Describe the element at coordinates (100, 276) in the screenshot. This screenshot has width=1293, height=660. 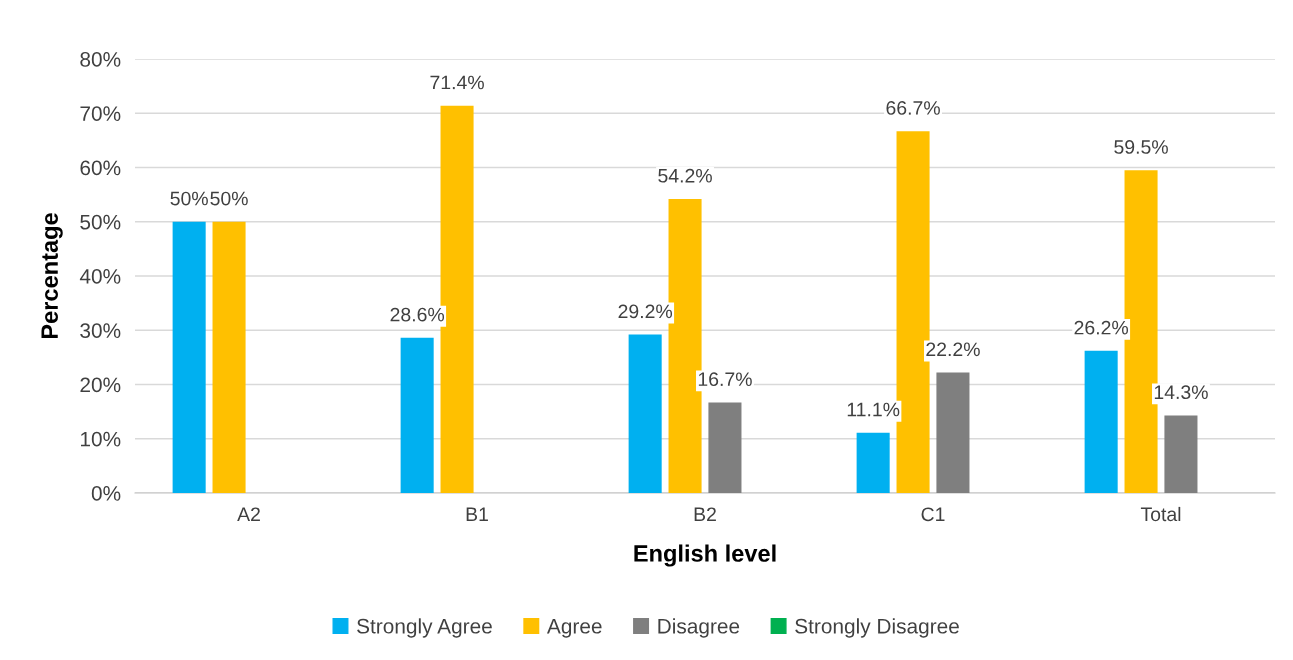
I see `y-tick-label: 40%` at that location.